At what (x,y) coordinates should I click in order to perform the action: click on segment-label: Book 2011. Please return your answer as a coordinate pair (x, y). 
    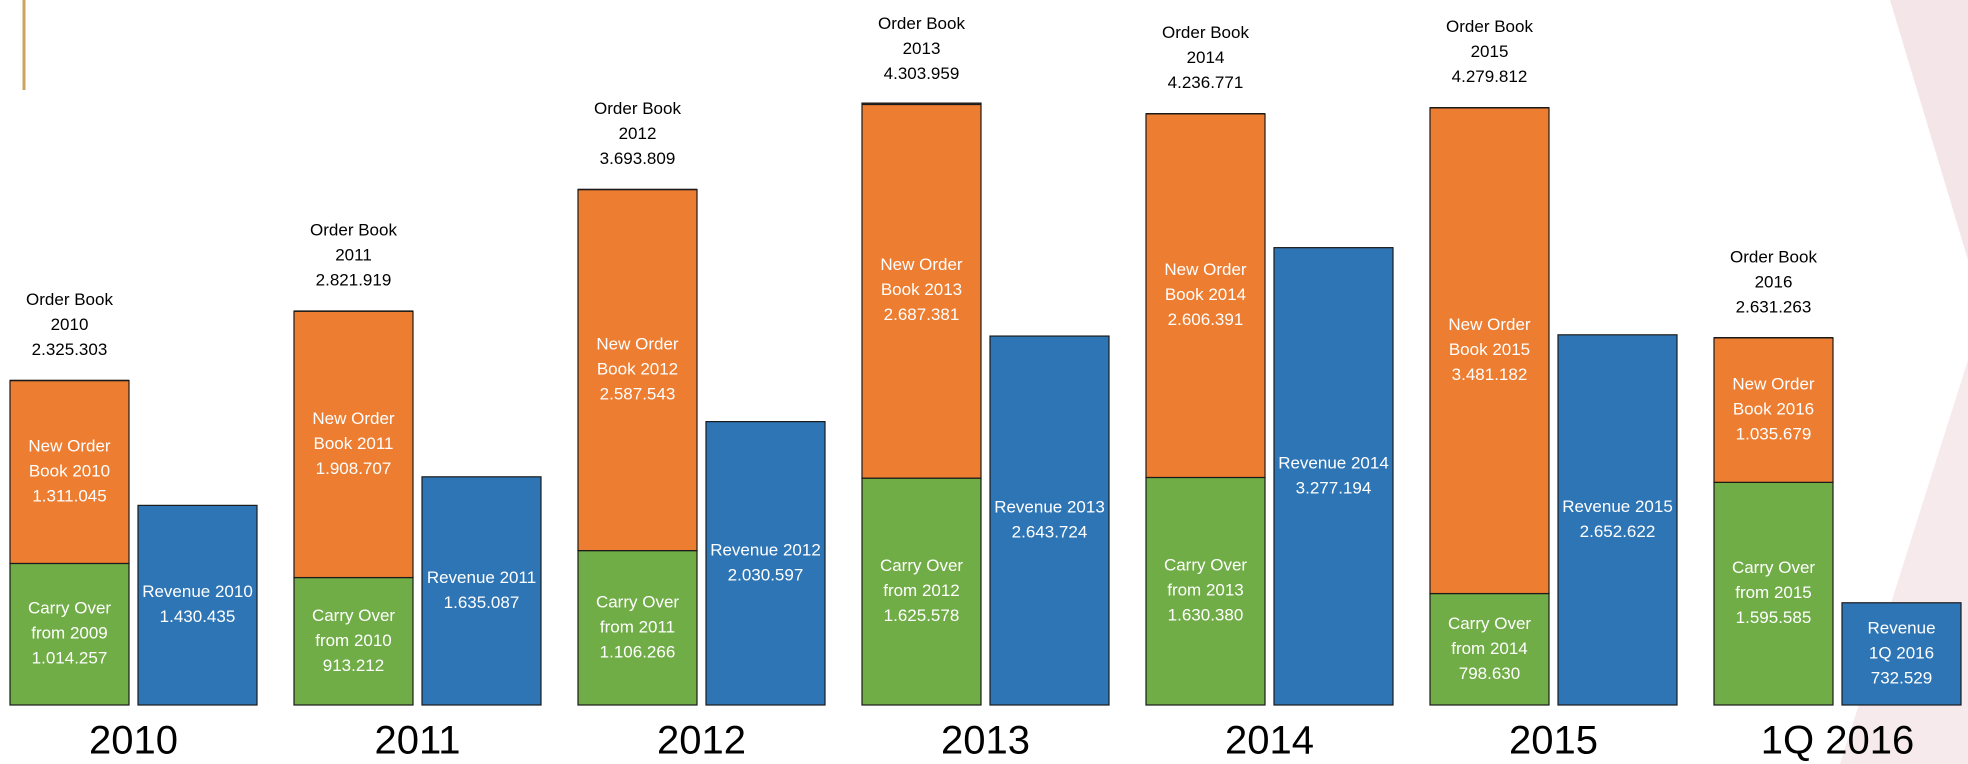
    Looking at the image, I should click on (353, 443).